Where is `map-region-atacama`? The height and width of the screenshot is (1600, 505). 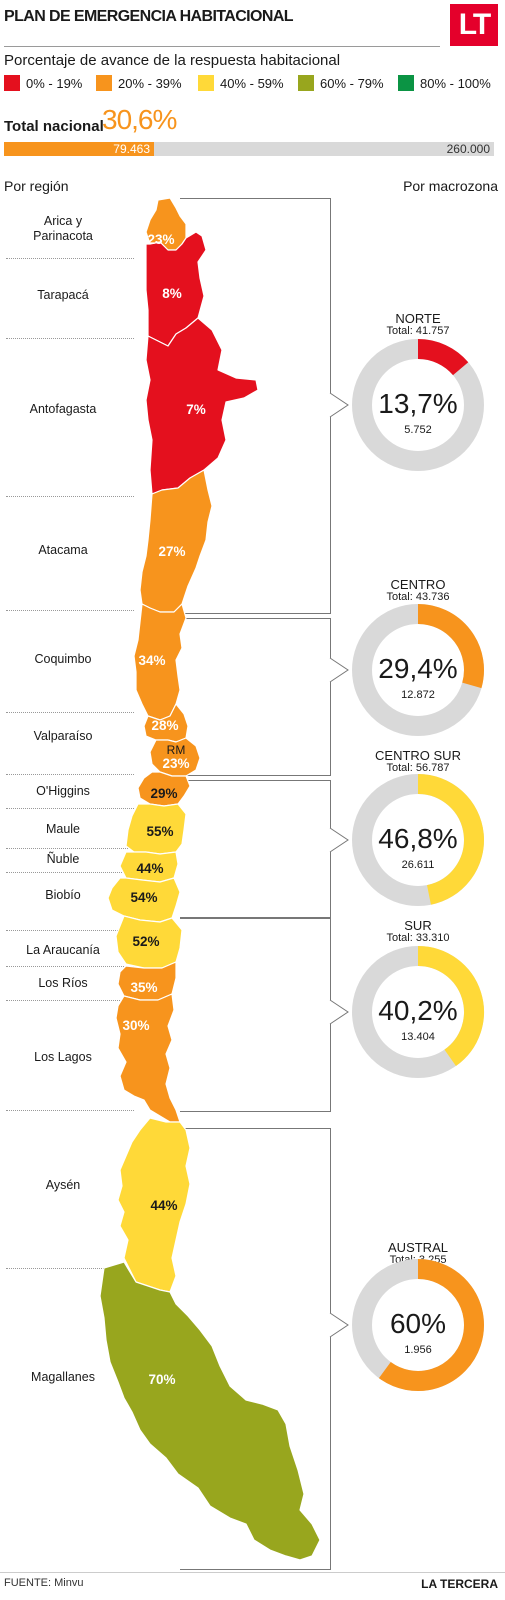
map-region-atacama is located at coordinates (176, 541).